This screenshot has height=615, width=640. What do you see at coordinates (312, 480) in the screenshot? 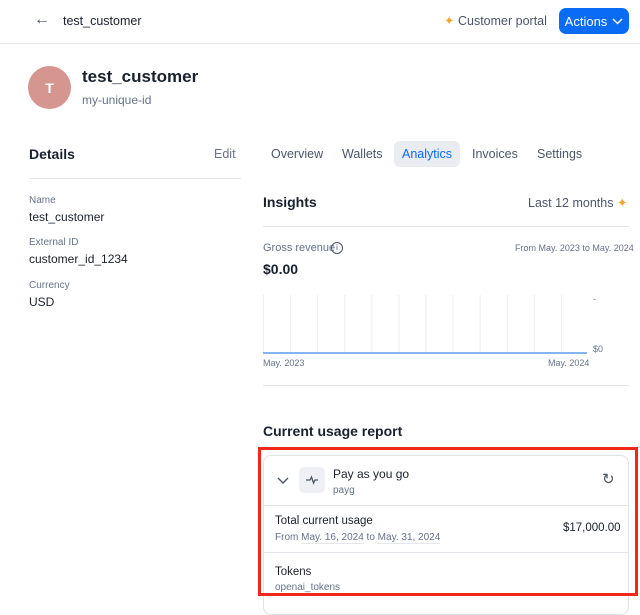
I see `pulse-icon` at bounding box center [312, 480].